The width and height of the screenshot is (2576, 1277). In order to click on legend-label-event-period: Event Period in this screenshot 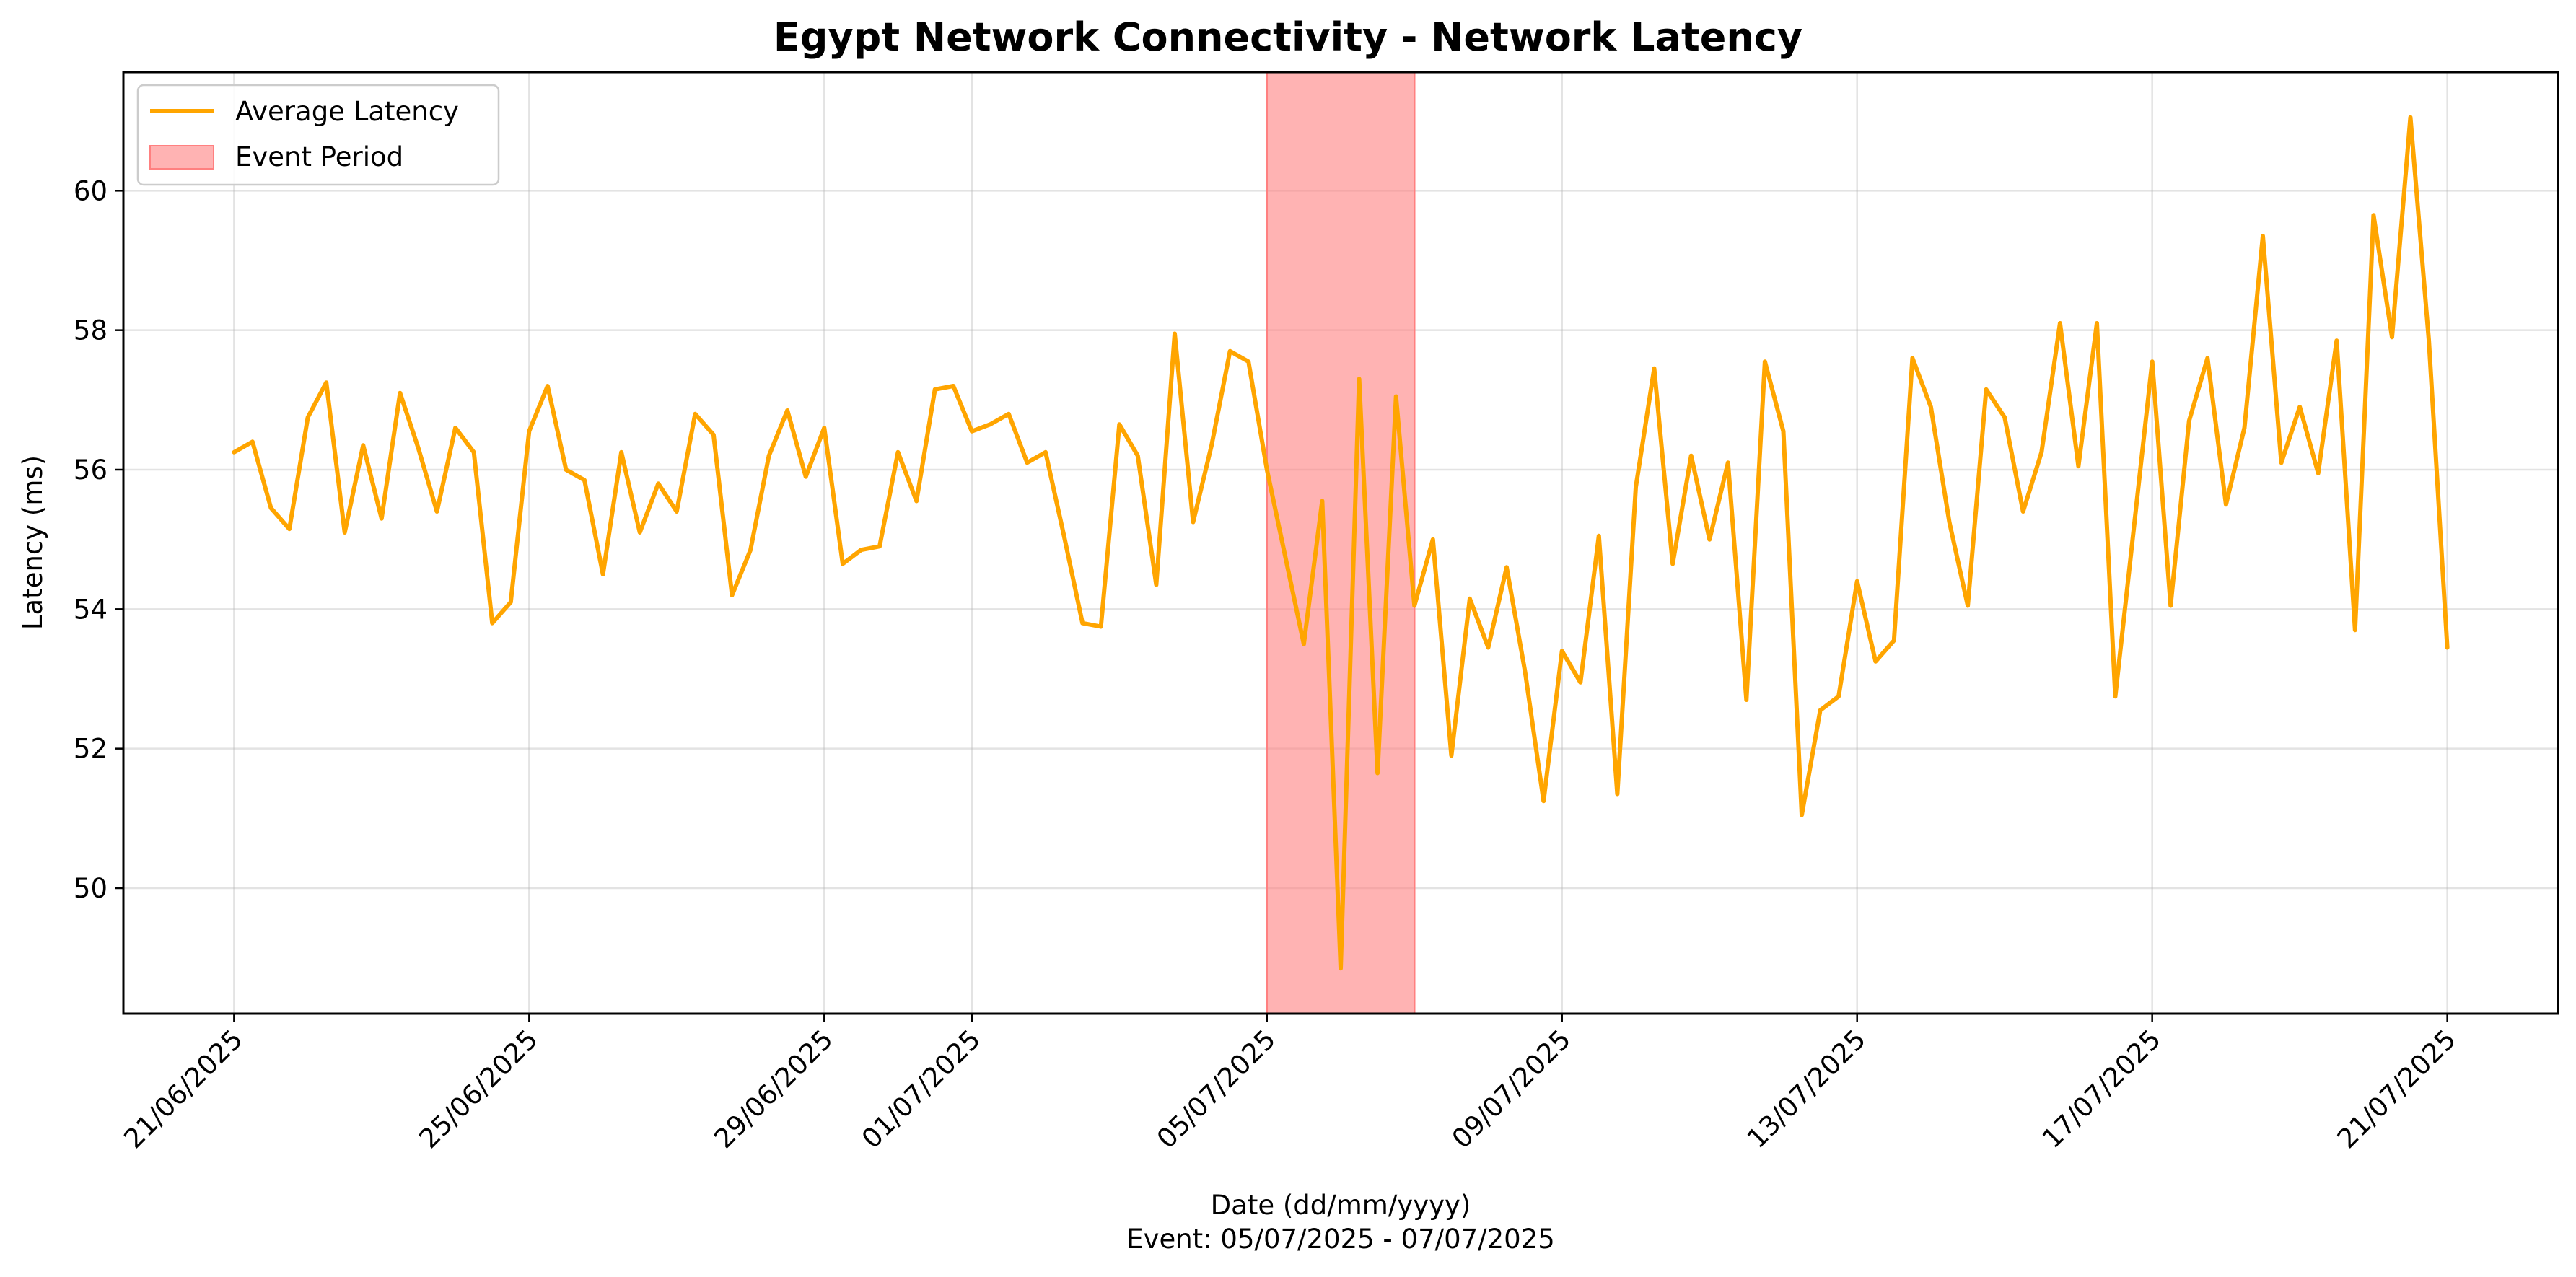, I will do `click(319, 156)`.